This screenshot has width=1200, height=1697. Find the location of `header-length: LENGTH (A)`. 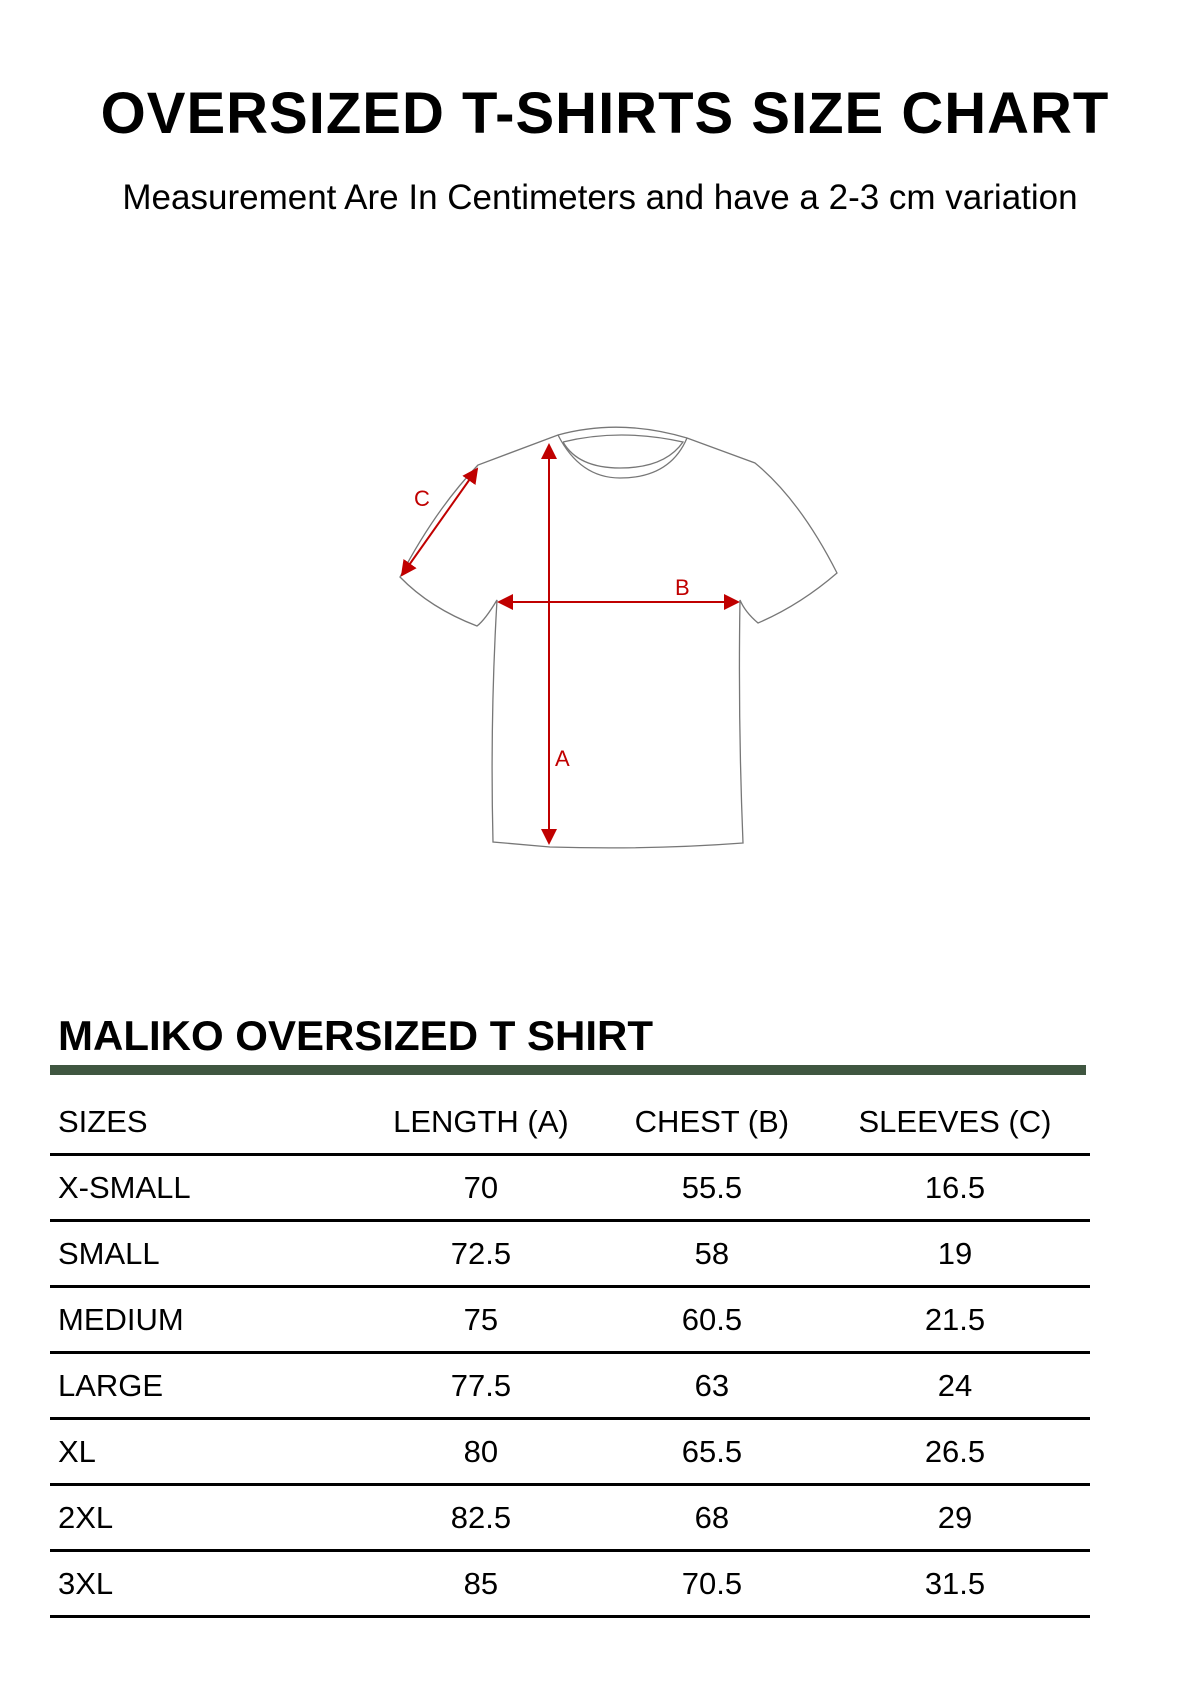

header-length: LENGTH (A) is located at coordinates (481, 1123).